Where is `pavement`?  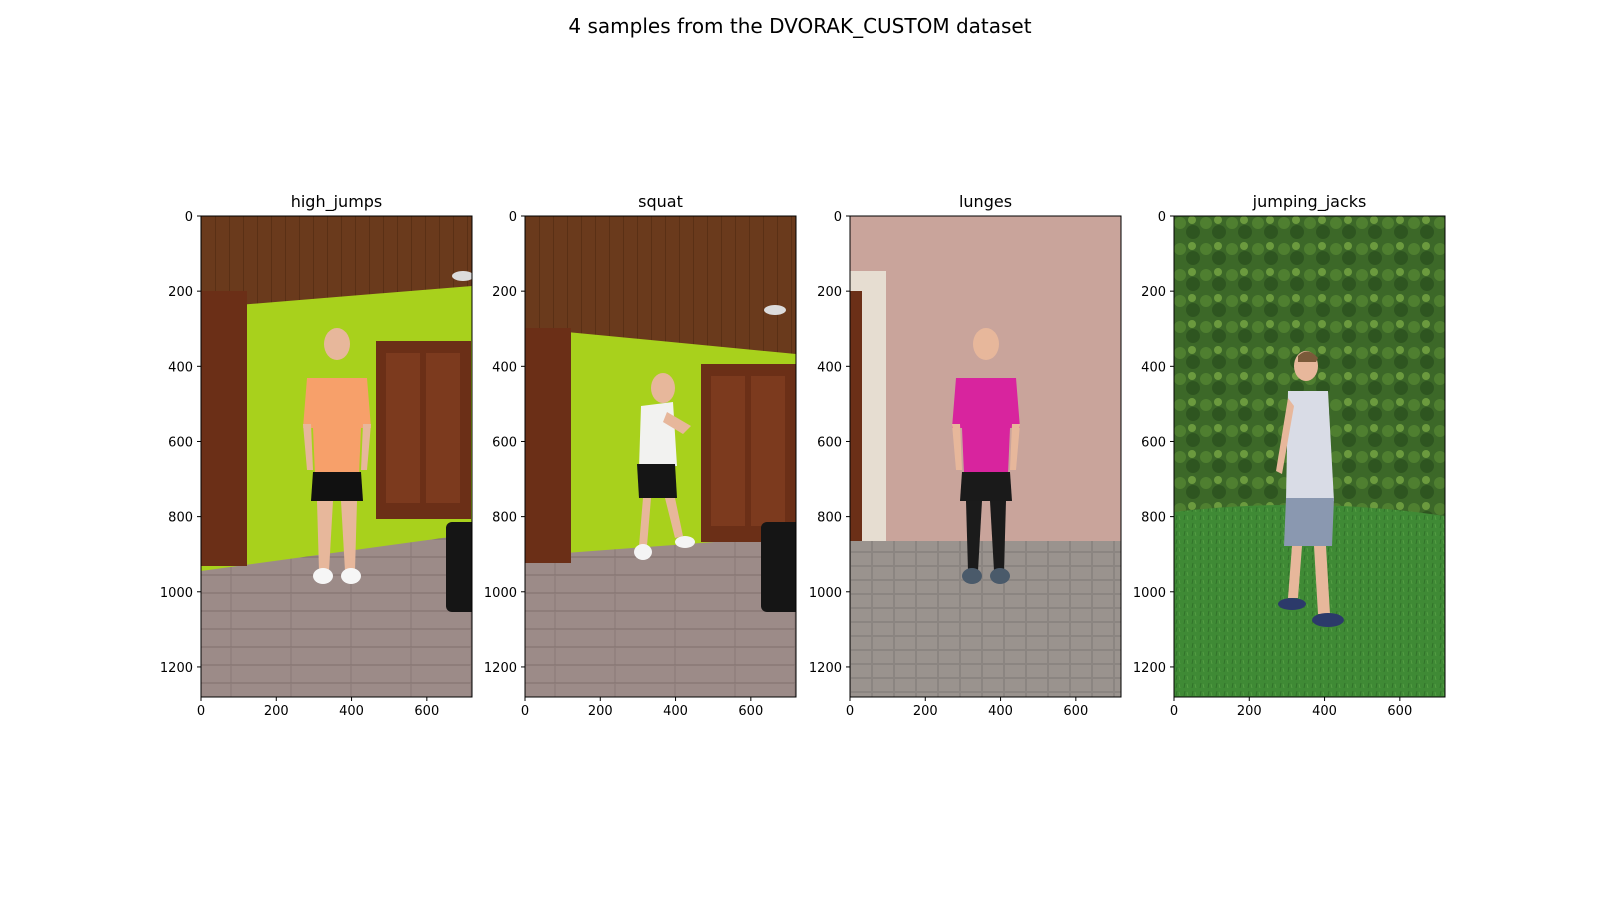 pavement is located at coordinates (985, 619).